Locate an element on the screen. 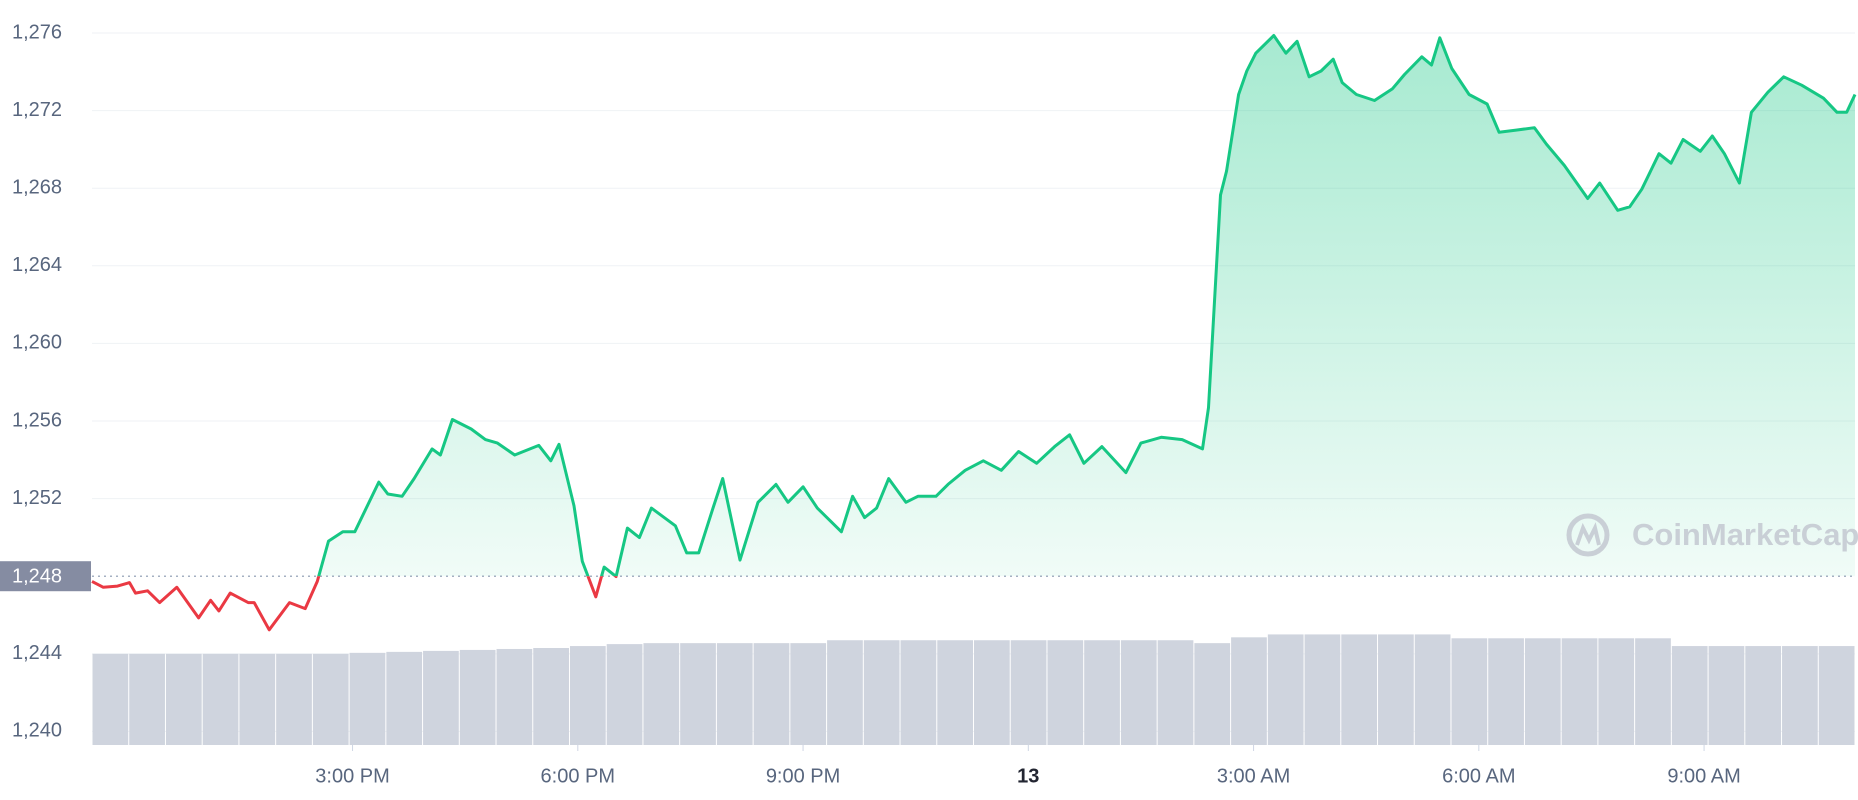 This screenshot has width=1858, height=800. x-tick-label: 3:00 PM is located at coordinates (352, 776).